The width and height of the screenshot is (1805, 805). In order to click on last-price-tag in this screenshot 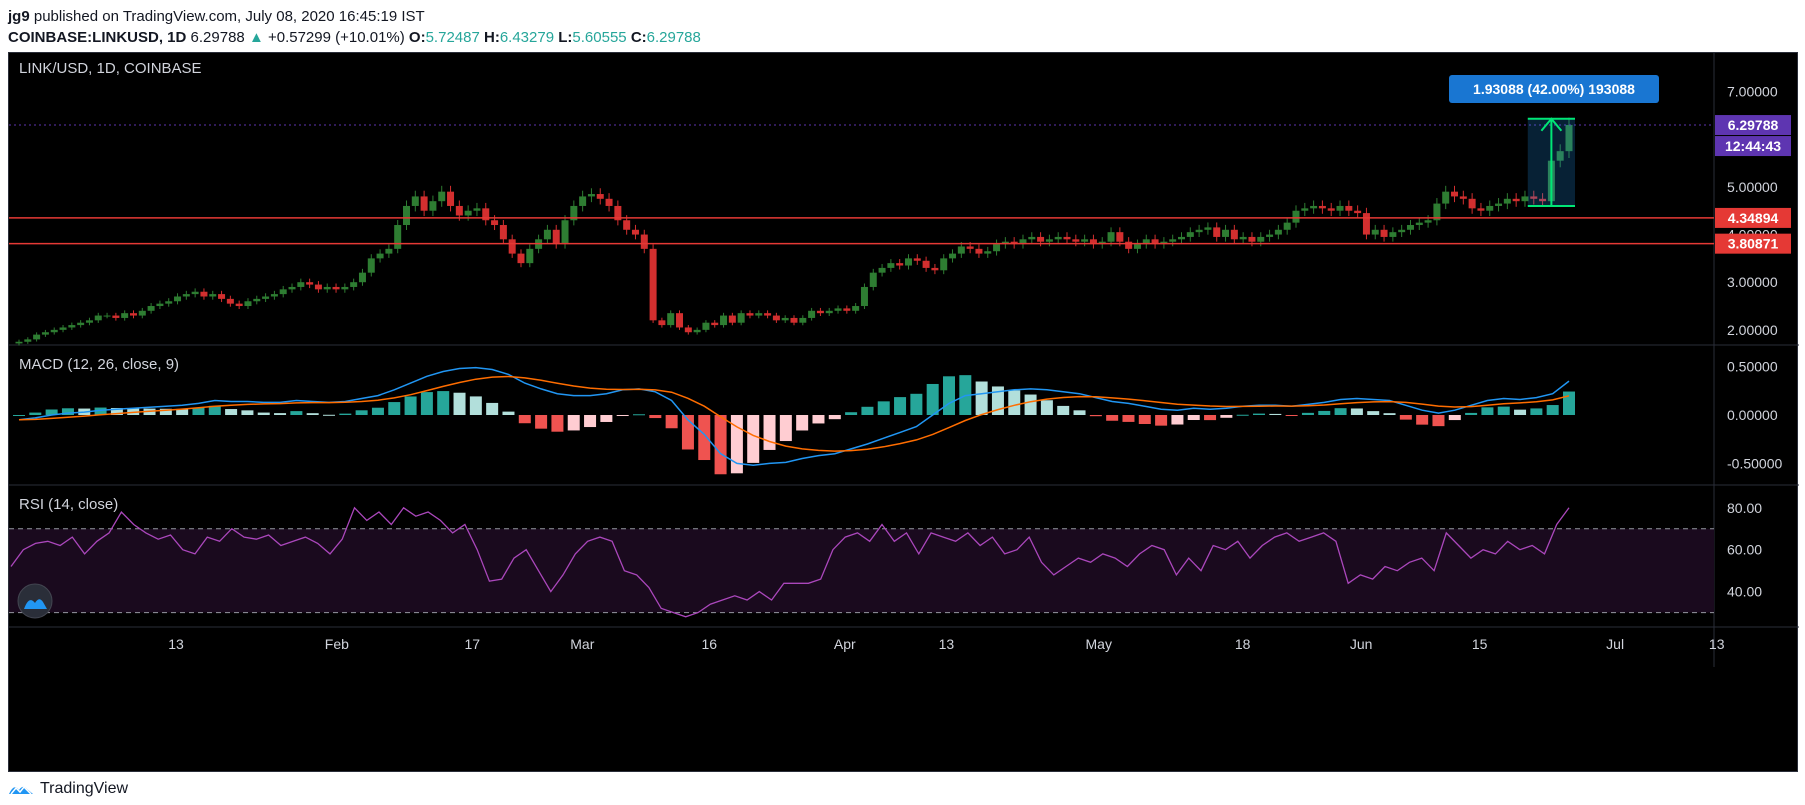, I will do `click(1753, 125)`.